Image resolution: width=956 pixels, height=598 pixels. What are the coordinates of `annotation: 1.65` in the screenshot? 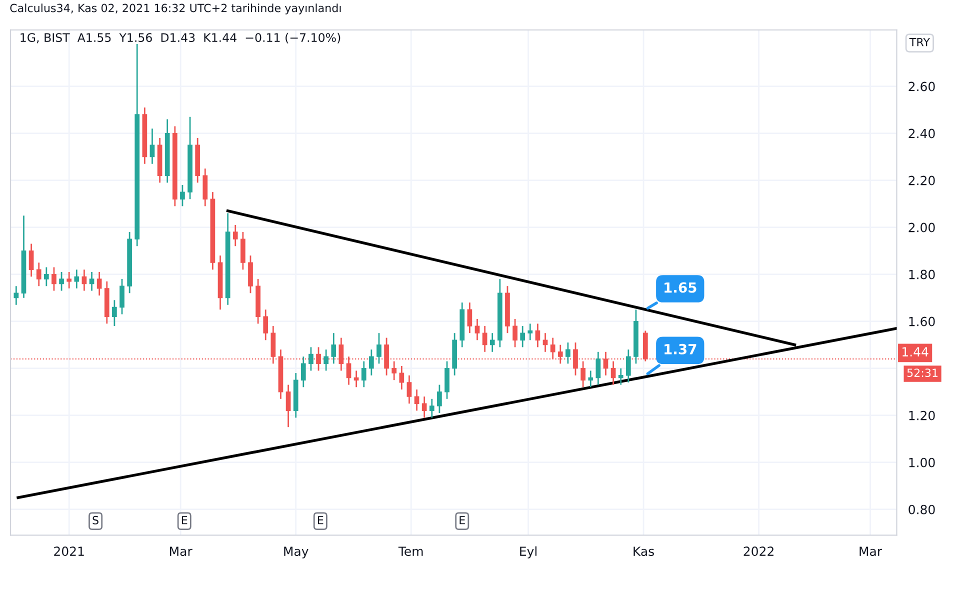 It's located at (680, 287).